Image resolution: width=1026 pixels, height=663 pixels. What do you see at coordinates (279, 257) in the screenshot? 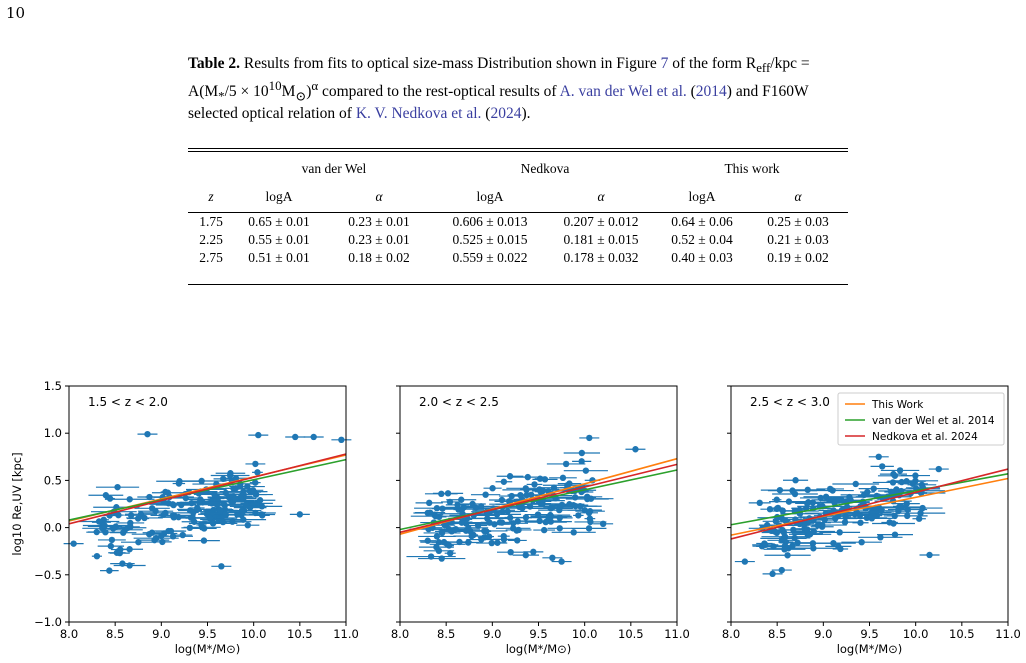
I see `table-cell: 0.51 ± 0.01` at bounding box center [279, 257].